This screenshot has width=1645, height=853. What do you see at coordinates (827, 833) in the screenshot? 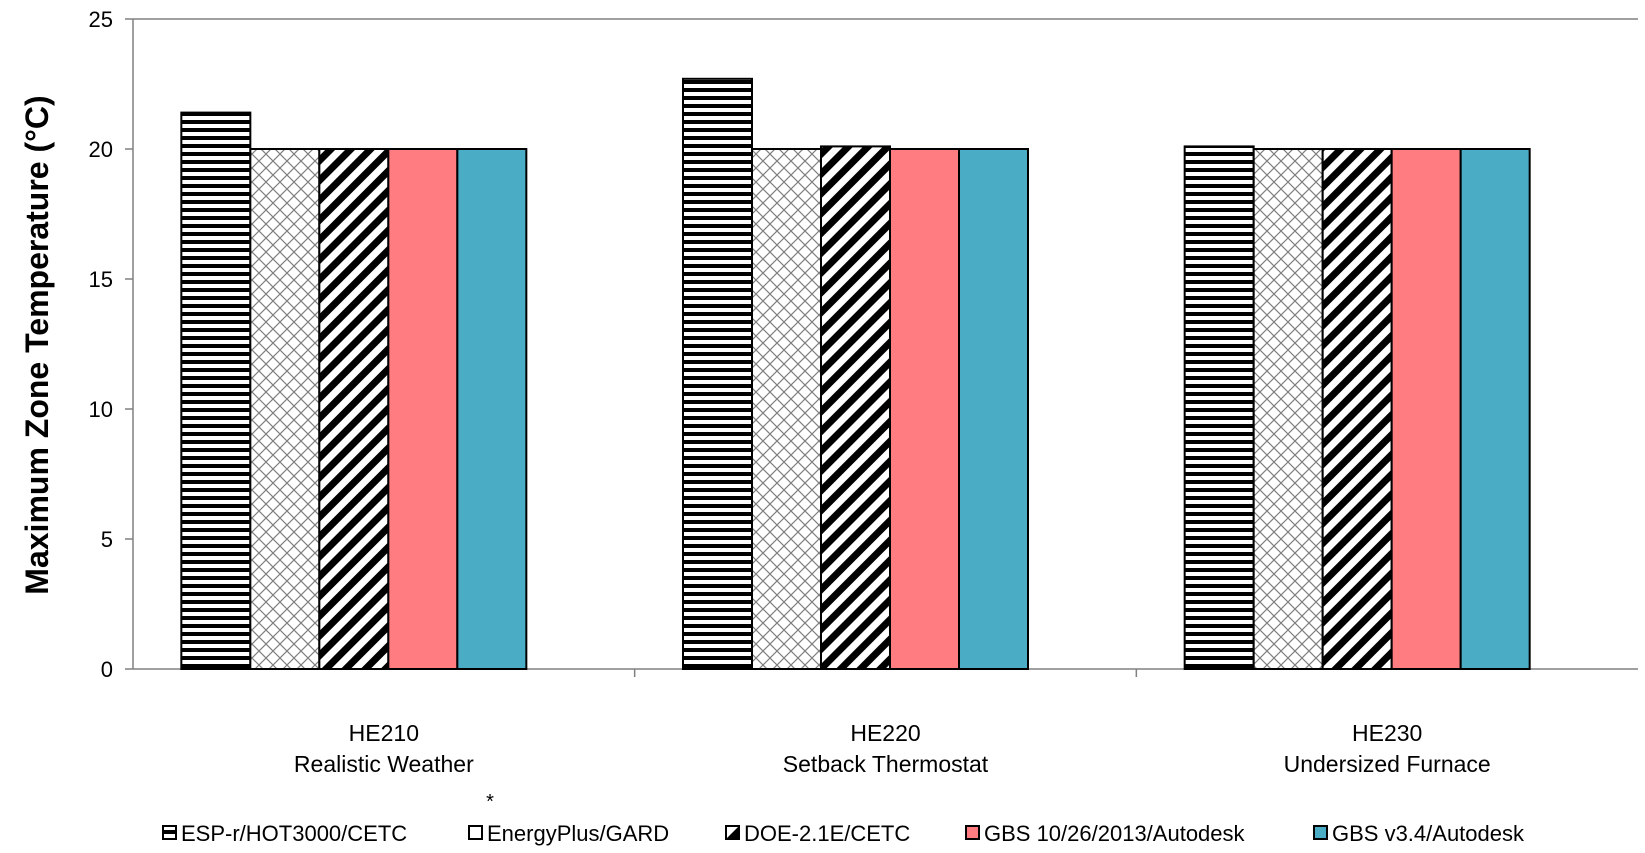
I see `legend-label: DOE-2.1E/CETC` at bounding box center [827, 833].